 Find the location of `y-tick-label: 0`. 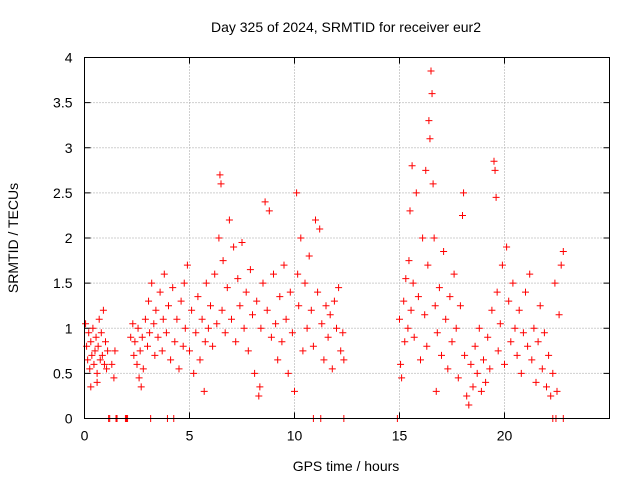

y-tick-label: 0 is located at coordinates (69, 419).